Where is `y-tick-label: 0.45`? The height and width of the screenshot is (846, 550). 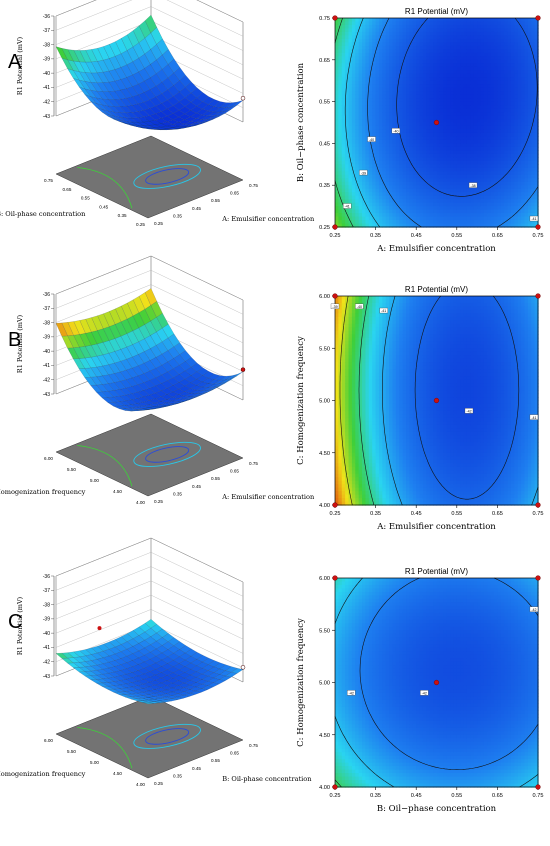 y-tick-label: 0.45 is located at coordinates (324, 144).